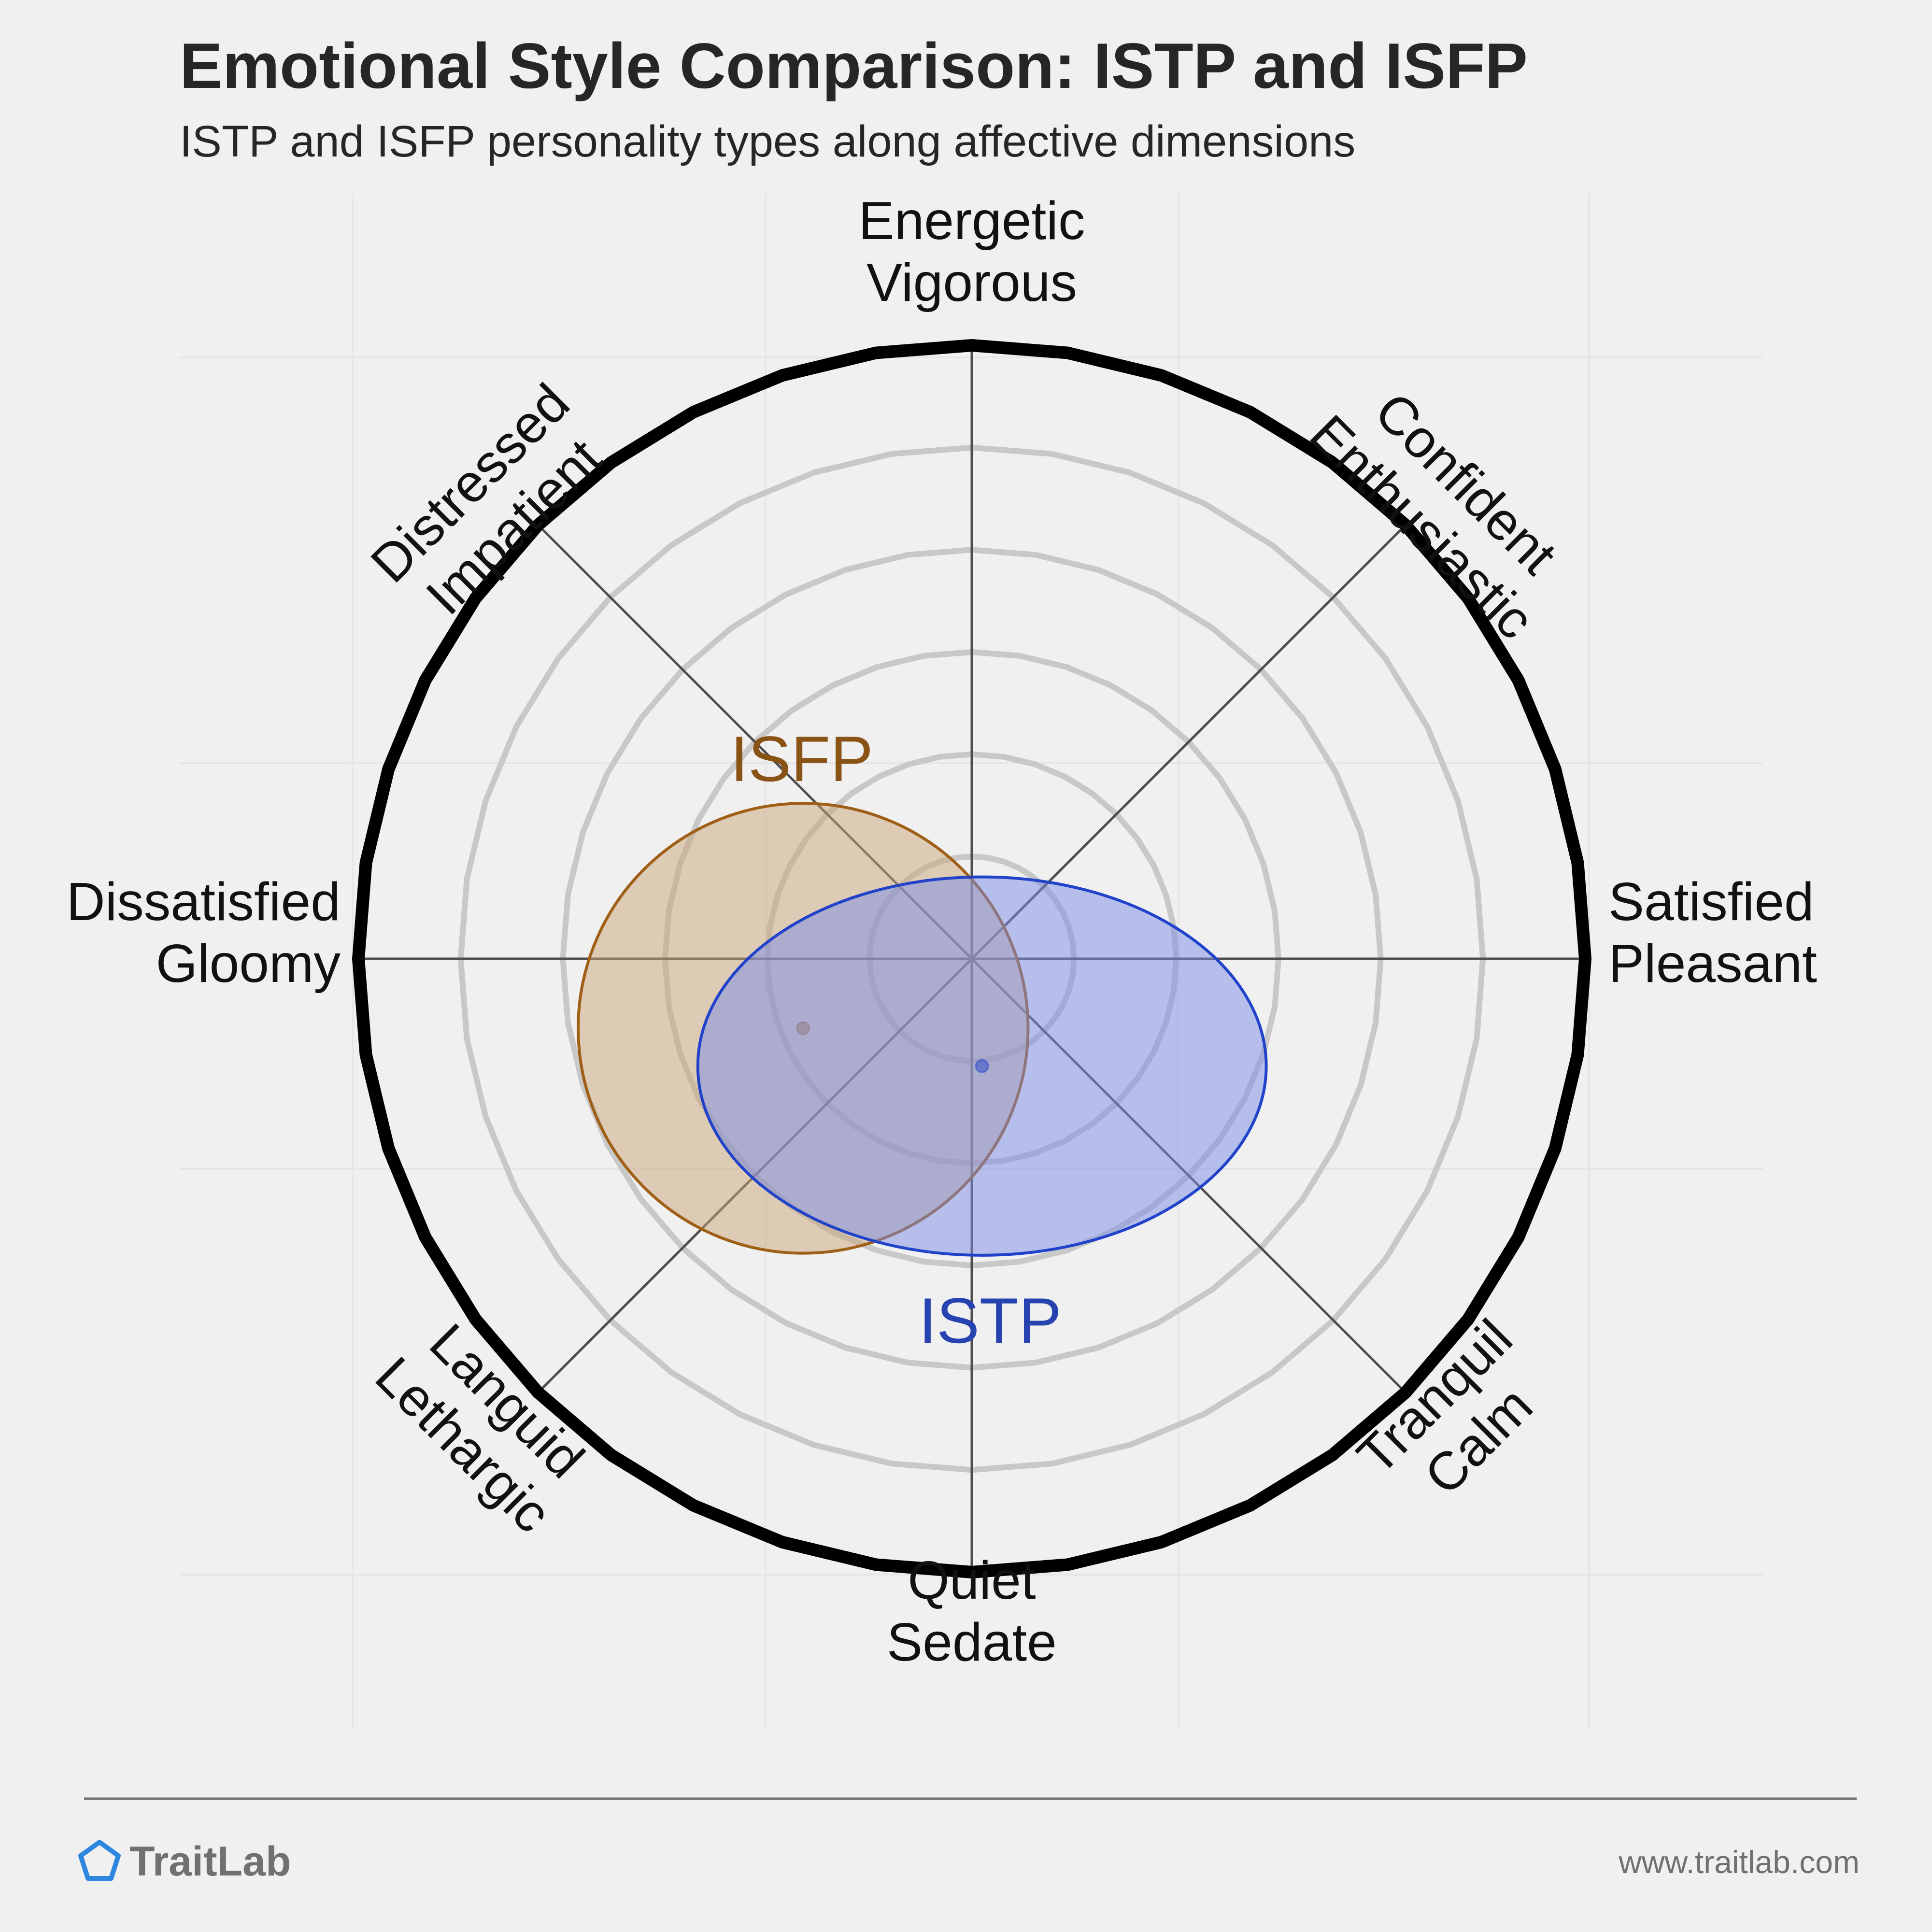 The image size is (1932, 1932). I want to click on series-istp-center-point, so click(982, 1066).